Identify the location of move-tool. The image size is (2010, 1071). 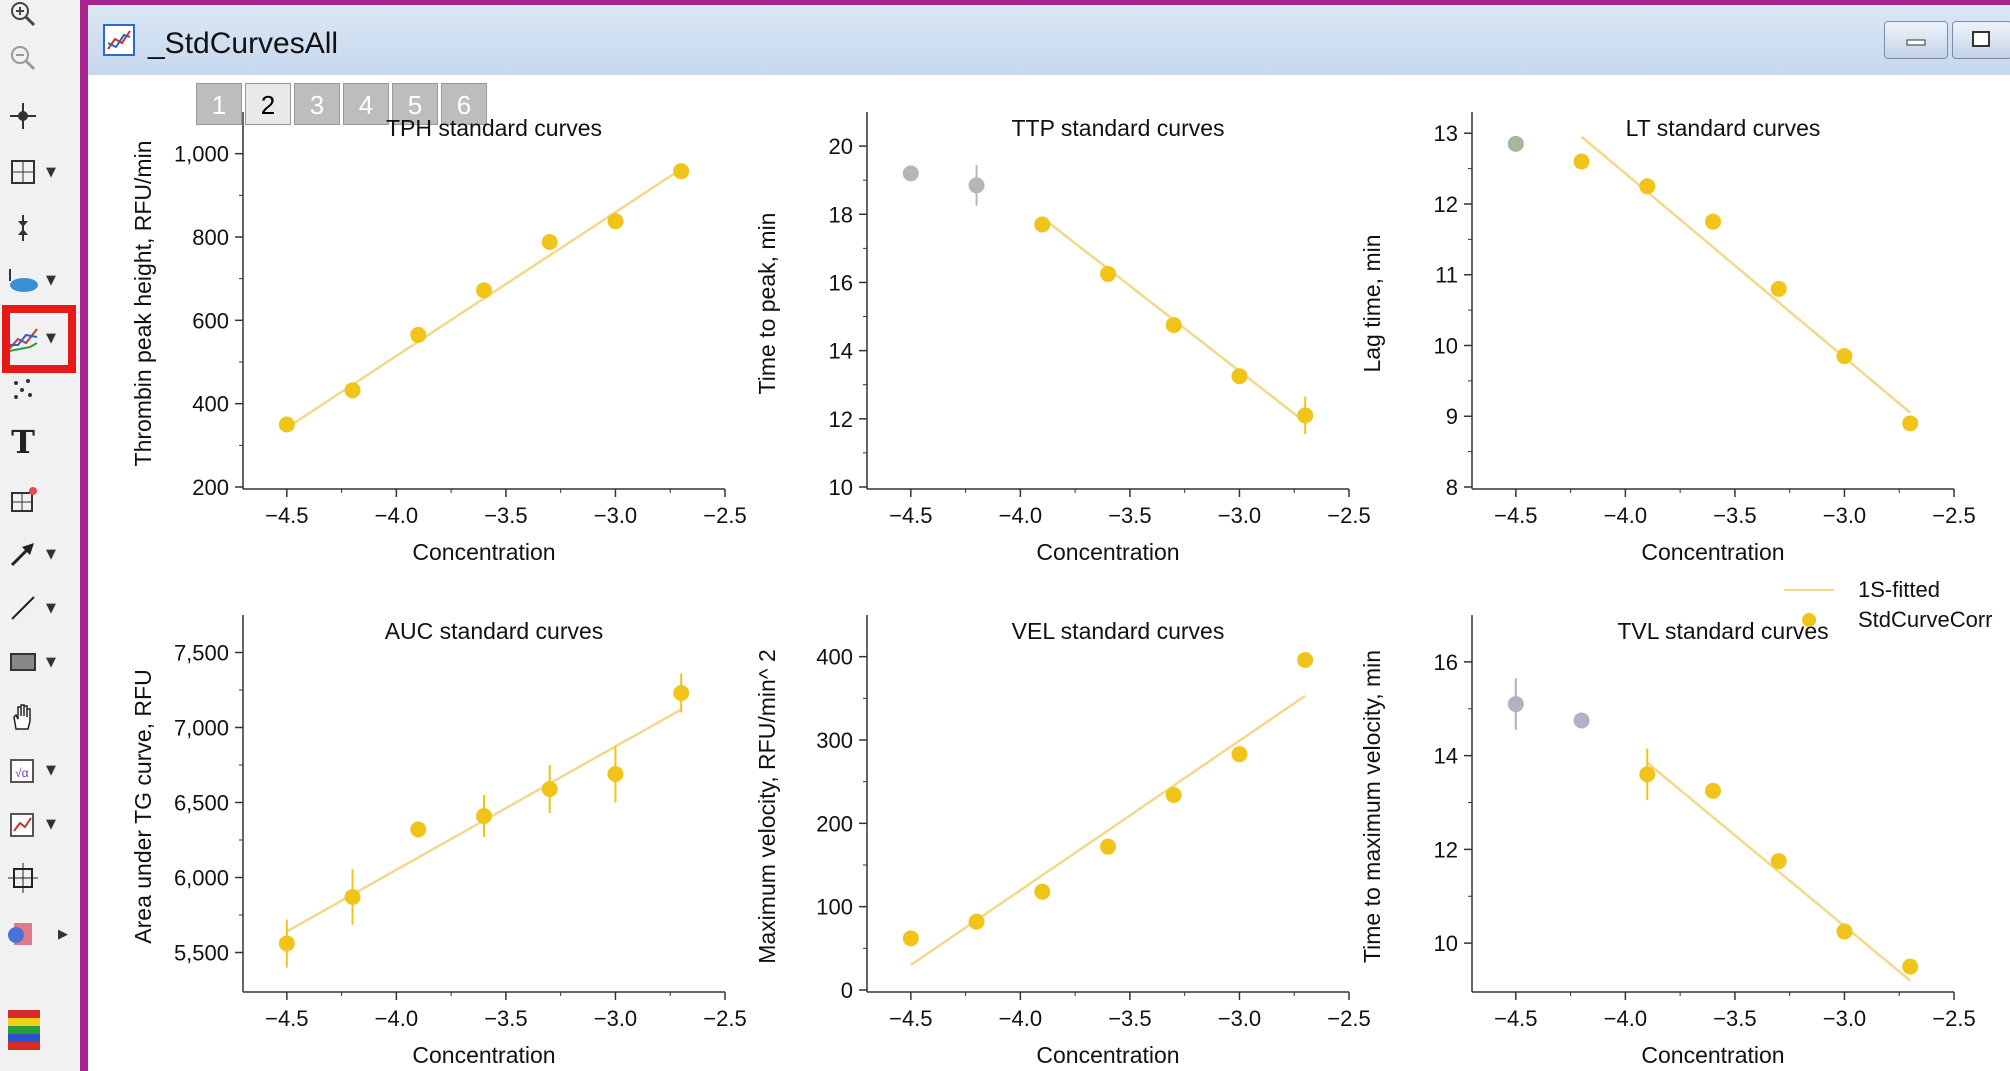
(36, 878).